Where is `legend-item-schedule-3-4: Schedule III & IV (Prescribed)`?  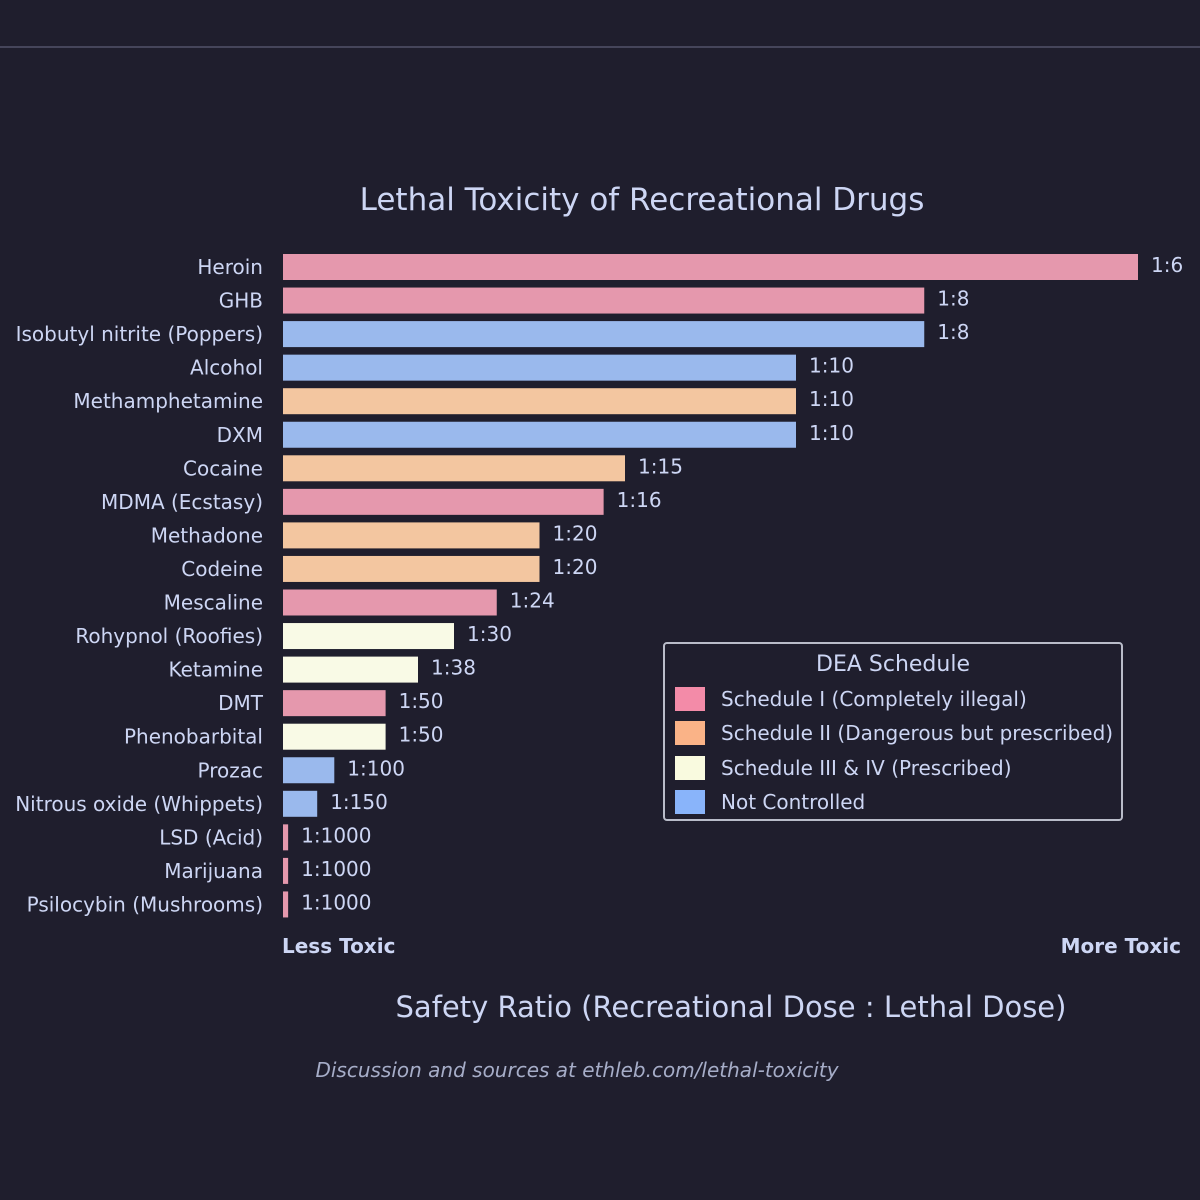 legend-item-schedule-3-4: Schedule III & IV (Prescribed) is located at coordinates (843, 768).